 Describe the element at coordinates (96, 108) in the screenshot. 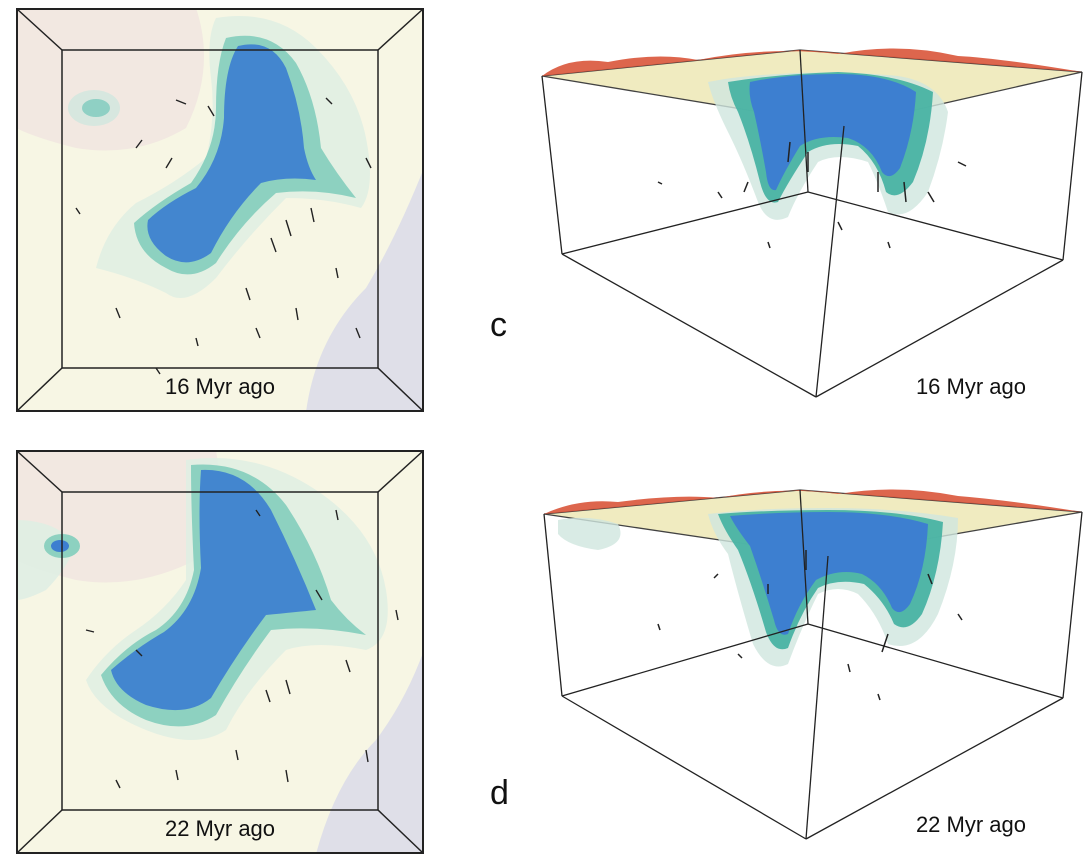

I see `small-slab-core` at that location.